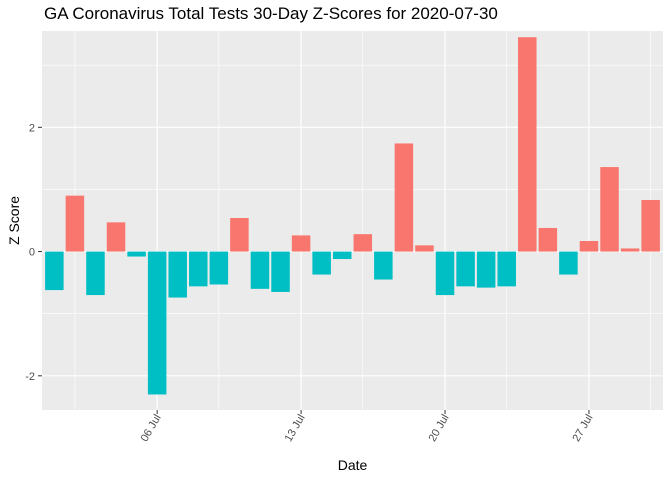  I want to click on y-axis: -2 0 2, so click(33, 252).